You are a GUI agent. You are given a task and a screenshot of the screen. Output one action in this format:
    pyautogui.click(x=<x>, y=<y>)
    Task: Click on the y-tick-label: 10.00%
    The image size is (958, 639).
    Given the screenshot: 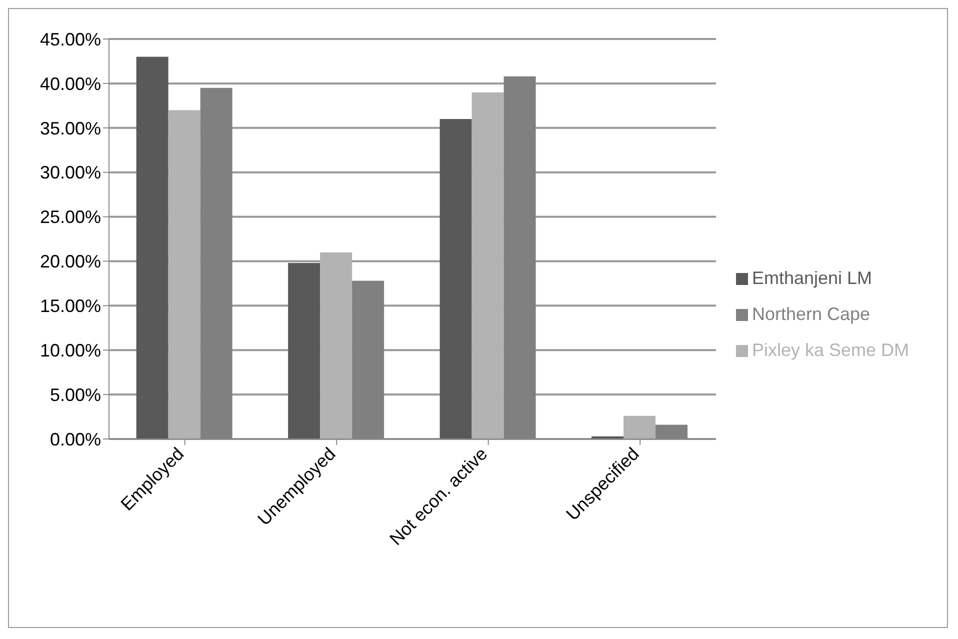 What is the action you would take?
    pyautogui.click(x=70, y=350)
    